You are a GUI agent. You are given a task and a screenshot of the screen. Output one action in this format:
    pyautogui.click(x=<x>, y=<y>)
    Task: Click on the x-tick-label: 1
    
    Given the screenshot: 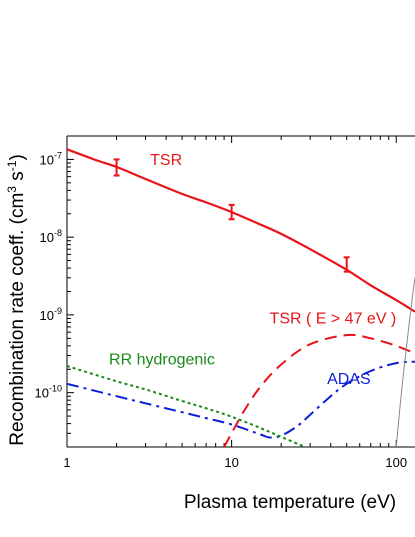 What is the action you would take?
    pyautogui.click(x=66, y=462)
    